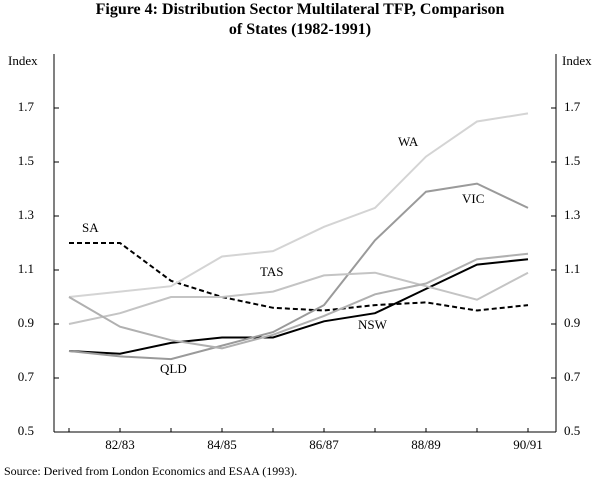 The width and height of the screenshot is (600, 481). What do you see at coordinates (572, 106) in the screenshot?
I see `y2-tick-label: 1.7` at bounding box center [572, 106].